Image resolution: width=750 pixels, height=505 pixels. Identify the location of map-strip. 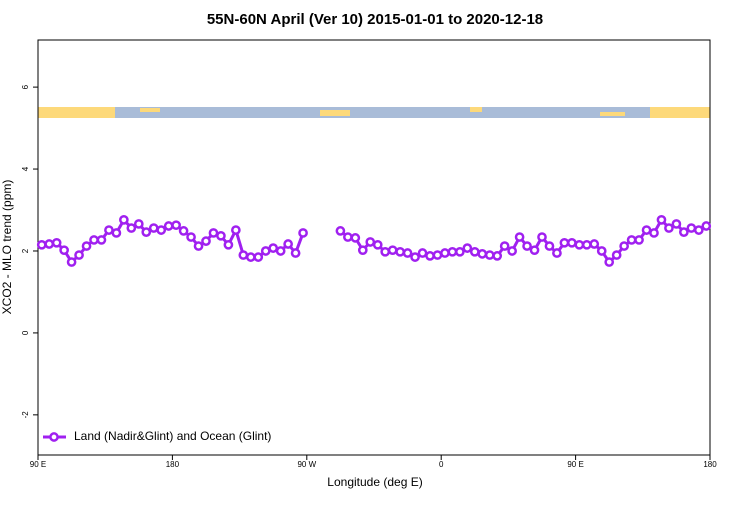
(374, 112).